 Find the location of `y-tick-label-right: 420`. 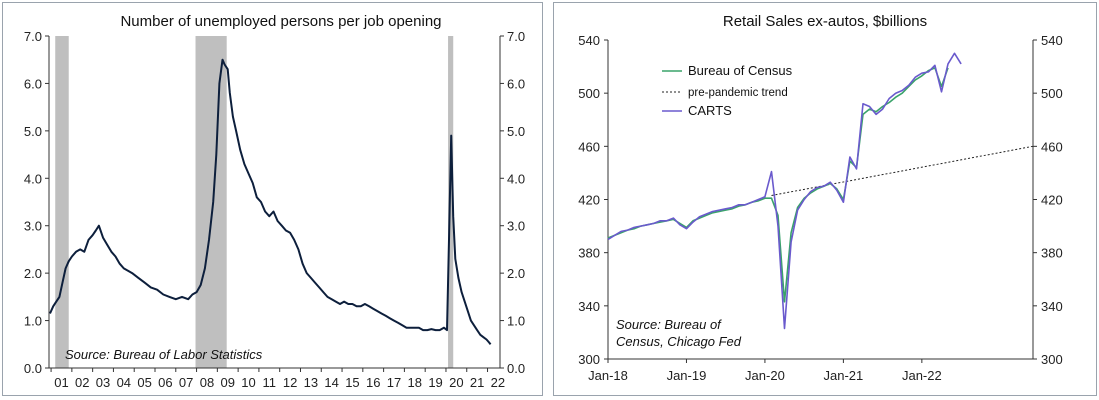

y-tick-label-right: 420 is located at coordinates (1052, 200).